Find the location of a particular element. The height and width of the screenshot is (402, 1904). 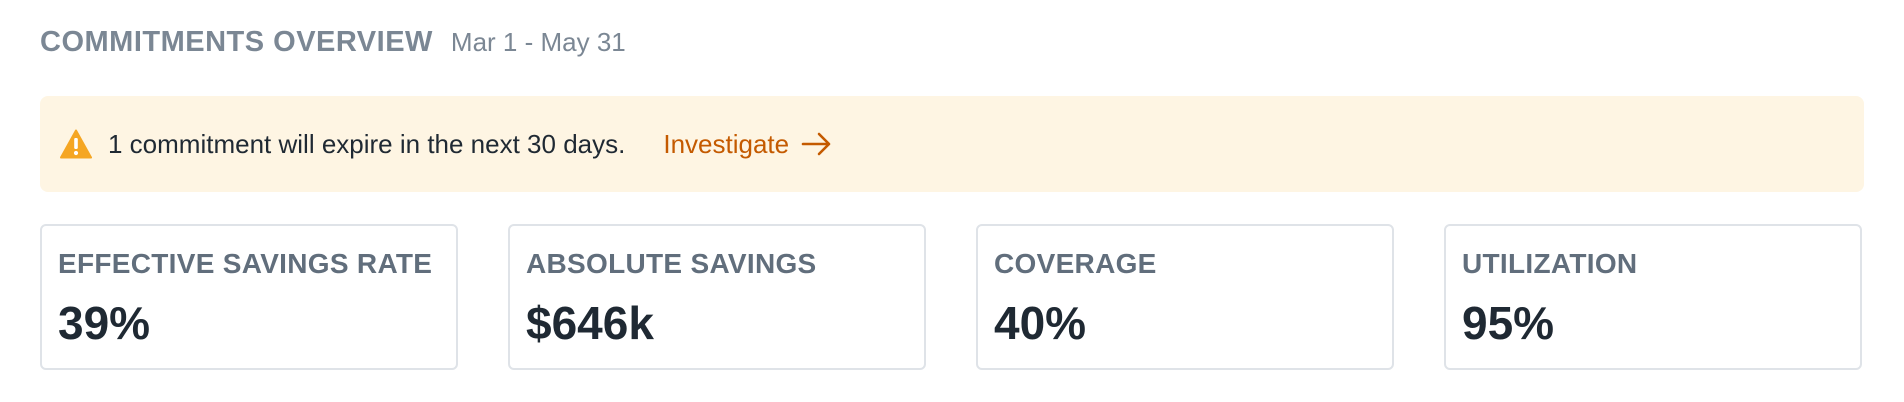

metric-label: COVERAGE is located at coordinates (1075, 263).